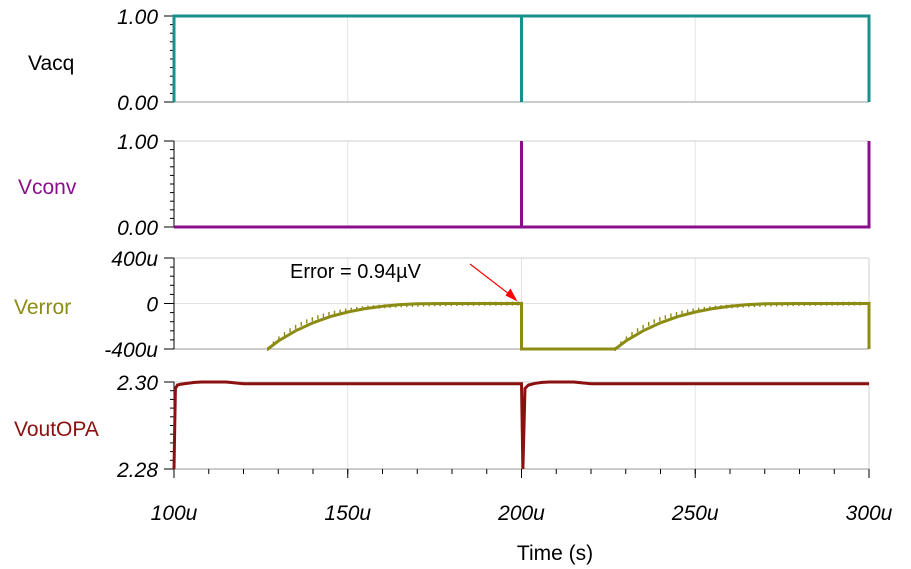 Image resolution: width=911 pixels, height=569 pixels. Describe the element at coordinates (51, 63) in the screenshot. I see `vacq-signal-name: Vacq` at that location.